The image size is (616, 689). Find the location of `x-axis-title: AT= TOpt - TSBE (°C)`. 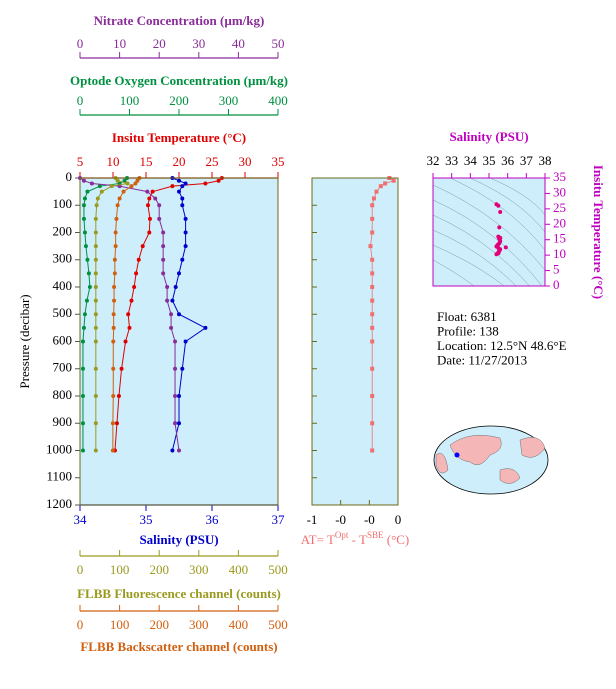

x-axis-title: AT= TOpt - TSBE (°C) is located at coordinates (355, 538).